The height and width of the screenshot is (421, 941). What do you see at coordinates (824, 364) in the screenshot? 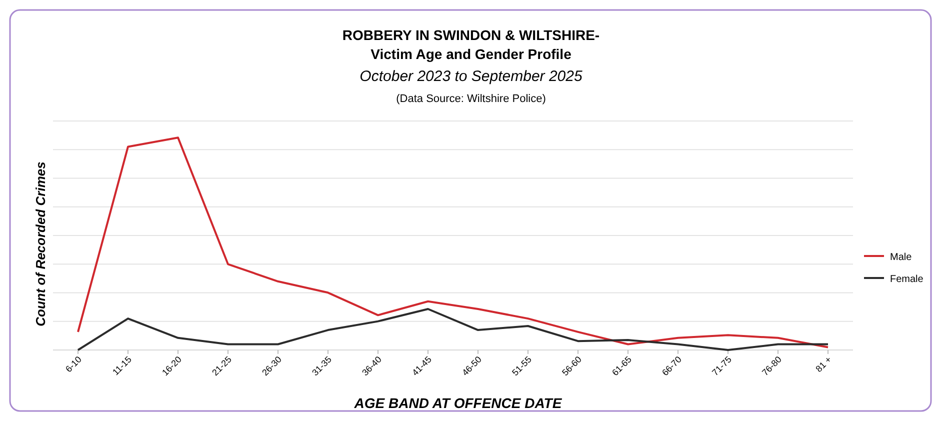
I see `x-tick-label: 81 +` at bounding box center [824, 364].